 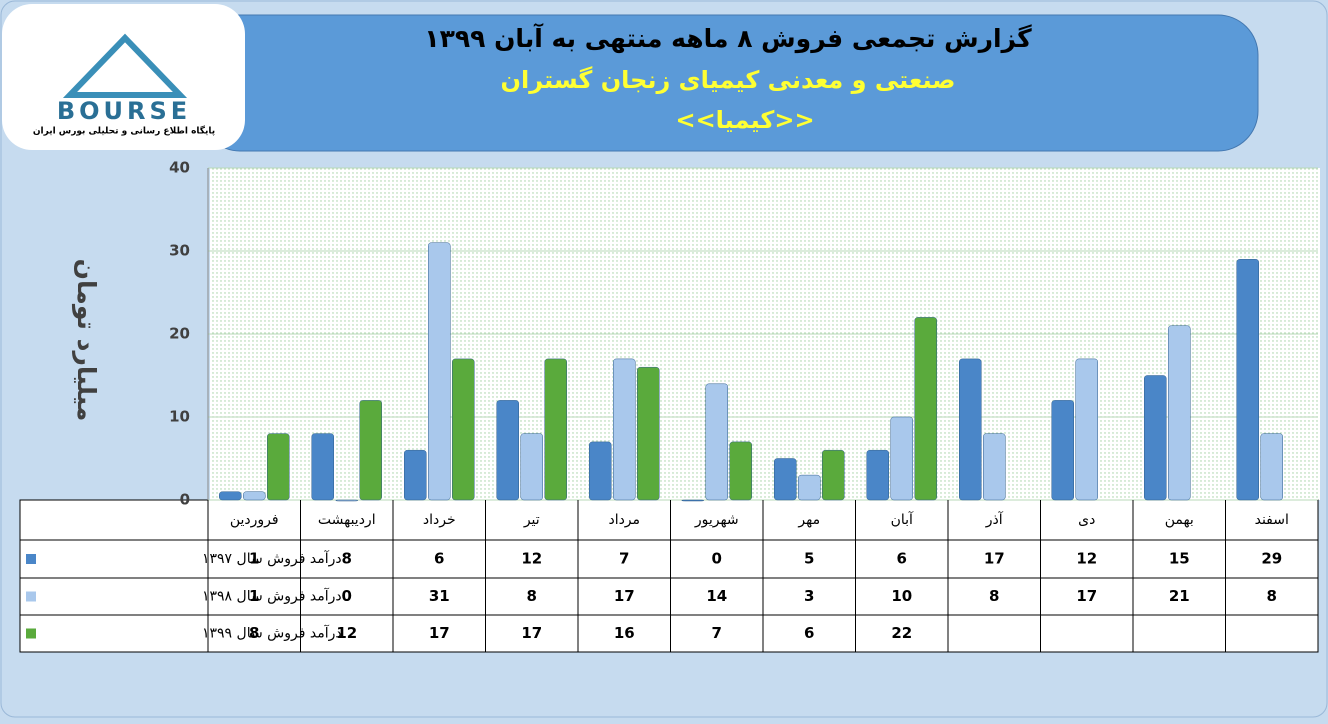 I want to click on x-tick-label: آذر, so click(x=994, y=519).